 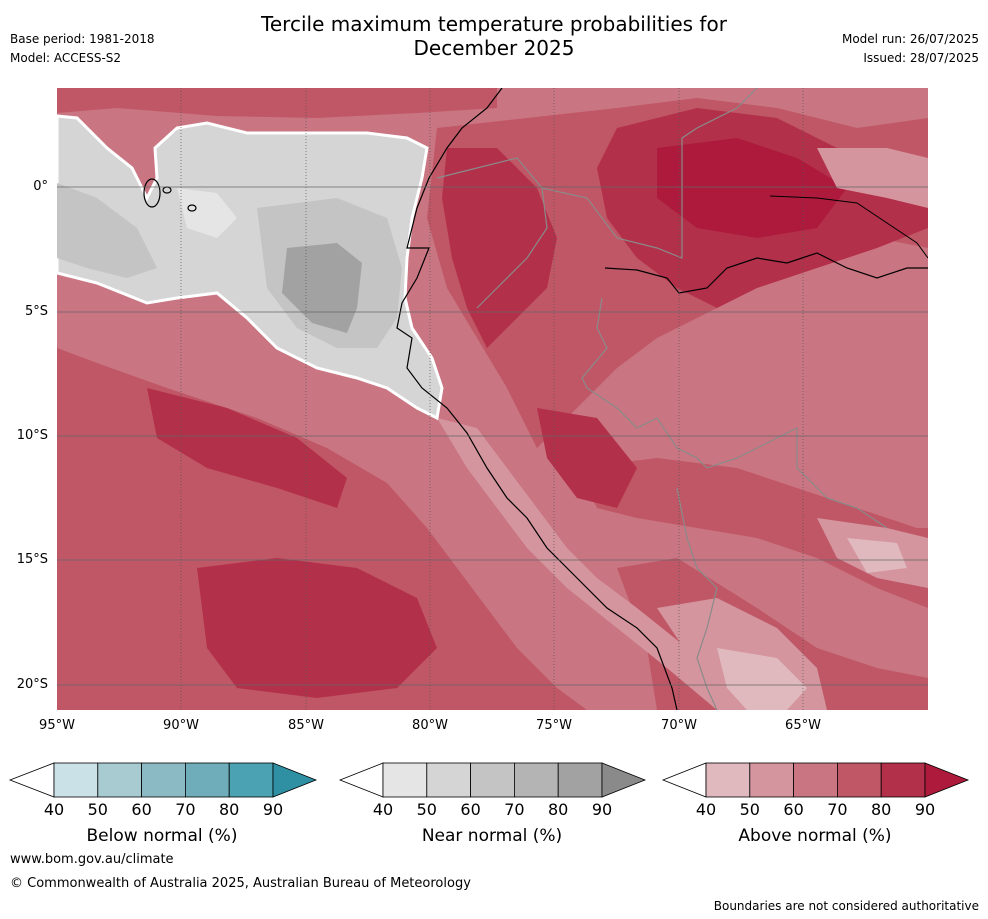 I want to click on above-40-50-south, so click(x=762, y=679).